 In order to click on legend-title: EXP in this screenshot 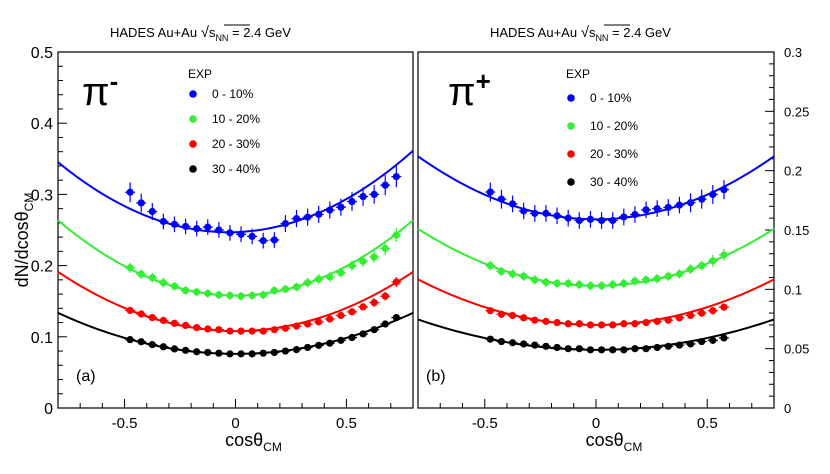, I will do `click(578, 74)`.